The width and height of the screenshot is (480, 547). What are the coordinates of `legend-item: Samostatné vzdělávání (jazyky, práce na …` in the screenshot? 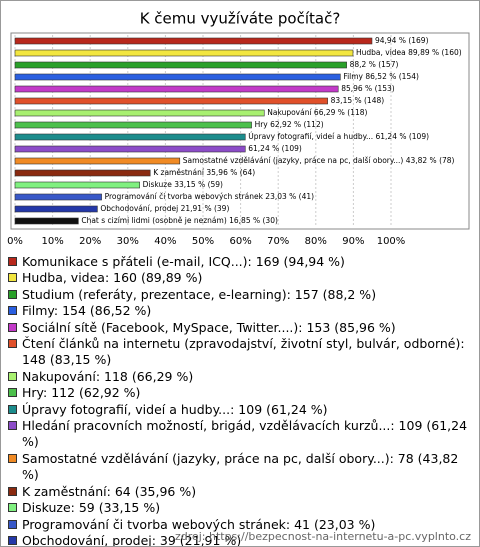 It's located at (239, 467).